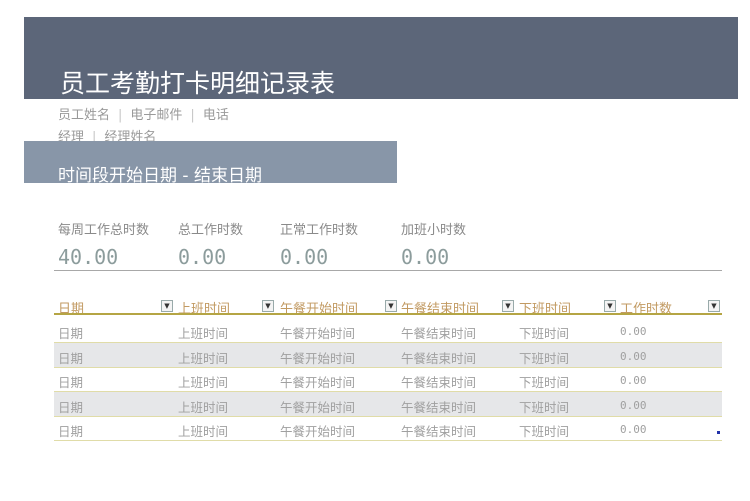 The image size is (750, 501). What do you see at coordinates (84, 115) in the screenshot?
I see `employee-name: 员工姓名` at bounding box center [84, 115].